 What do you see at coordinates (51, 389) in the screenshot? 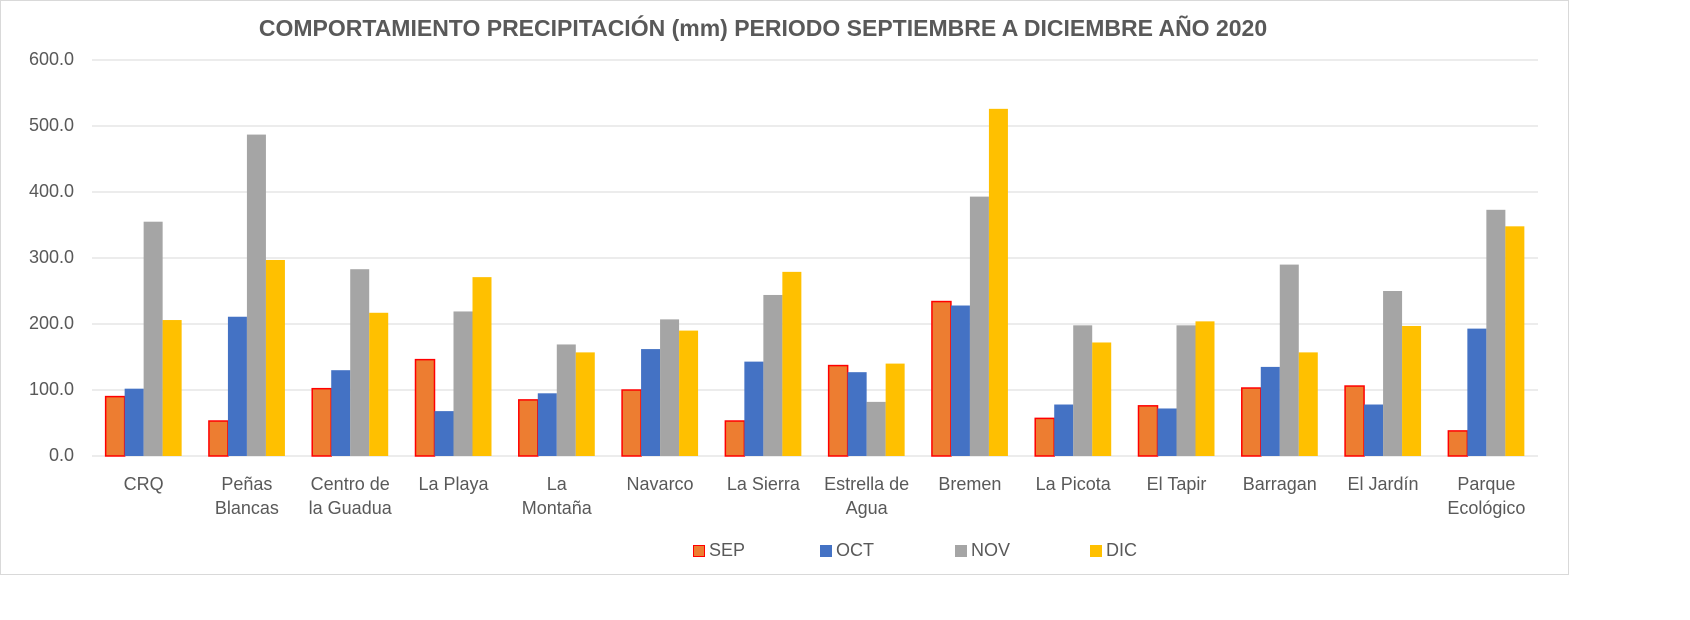
I see `y-tick-label: 100.0` at bounding box center [51, 389].